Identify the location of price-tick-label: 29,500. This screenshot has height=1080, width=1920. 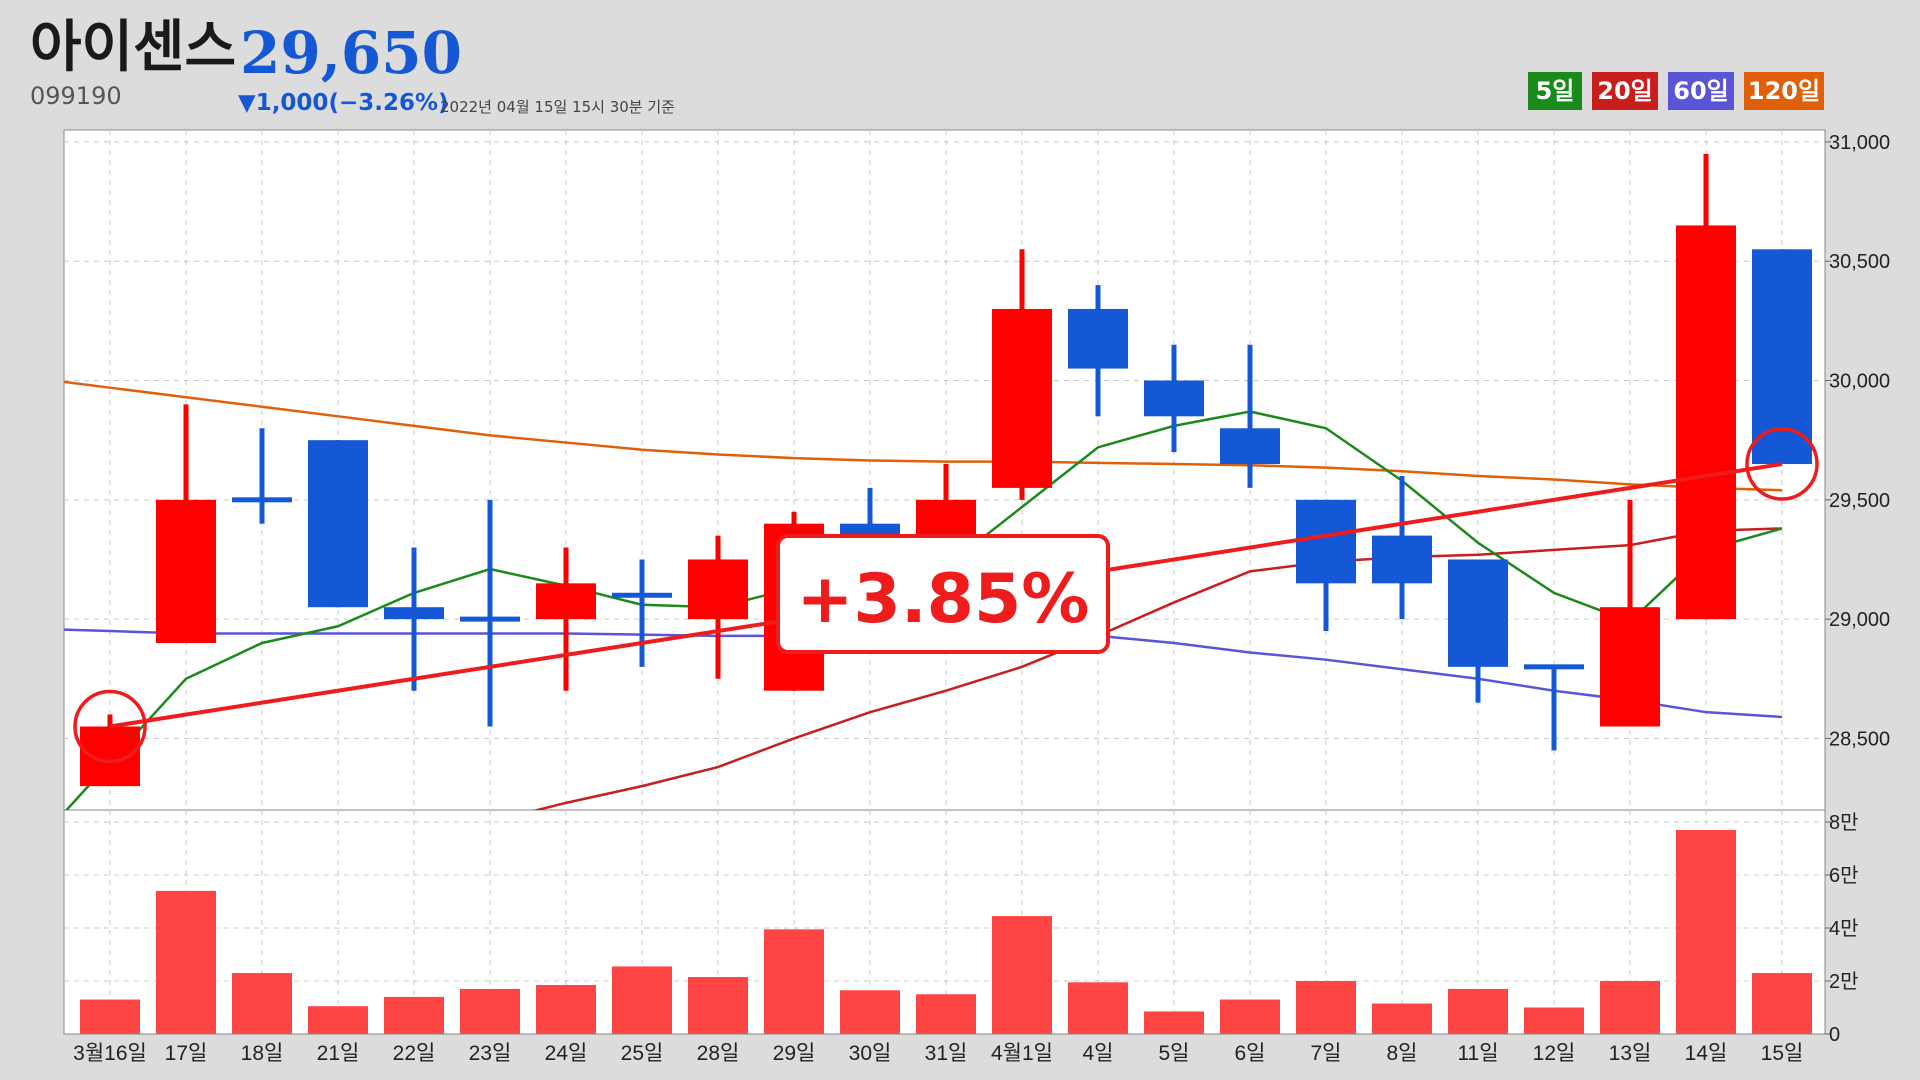
(1859, 501).